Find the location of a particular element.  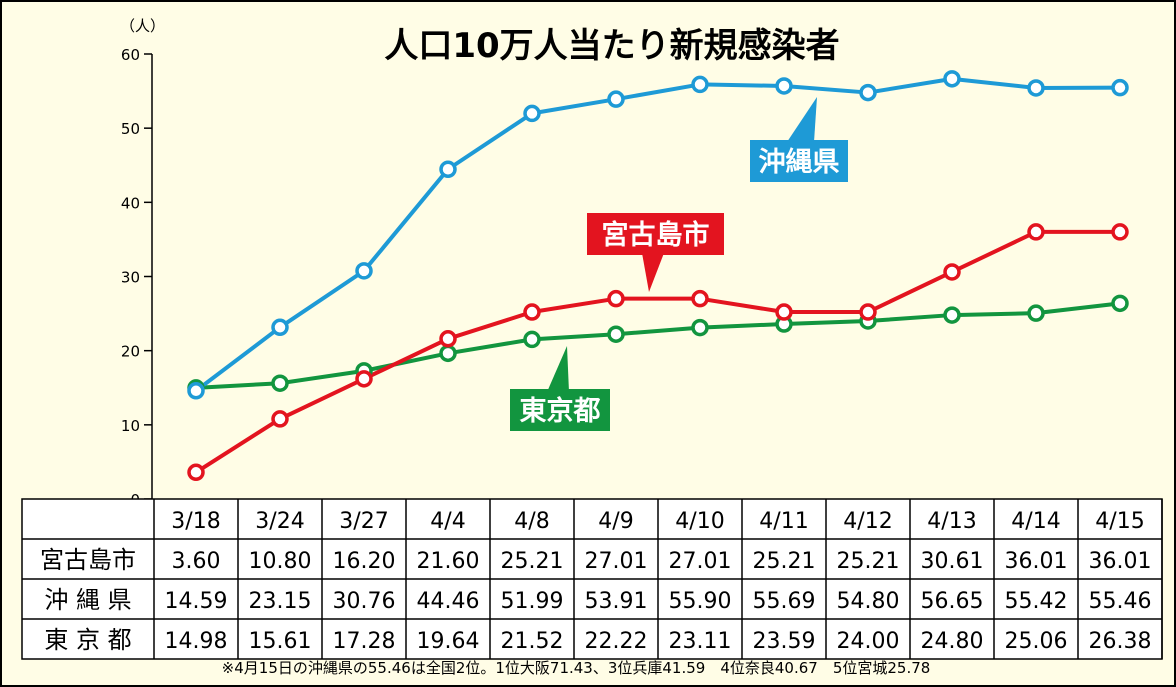

table-cell: 10.80 is located at coordinates (280, 561).